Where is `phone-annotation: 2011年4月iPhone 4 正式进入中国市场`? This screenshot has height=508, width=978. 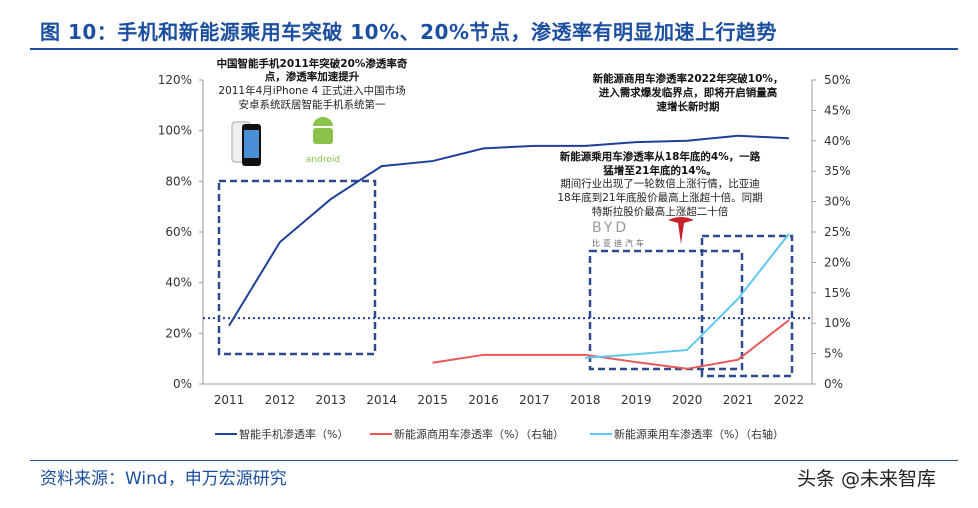 phone-annotation: 2011年4月iPhone 4 正式进入中国市场 is located at coordinates (311, 90).